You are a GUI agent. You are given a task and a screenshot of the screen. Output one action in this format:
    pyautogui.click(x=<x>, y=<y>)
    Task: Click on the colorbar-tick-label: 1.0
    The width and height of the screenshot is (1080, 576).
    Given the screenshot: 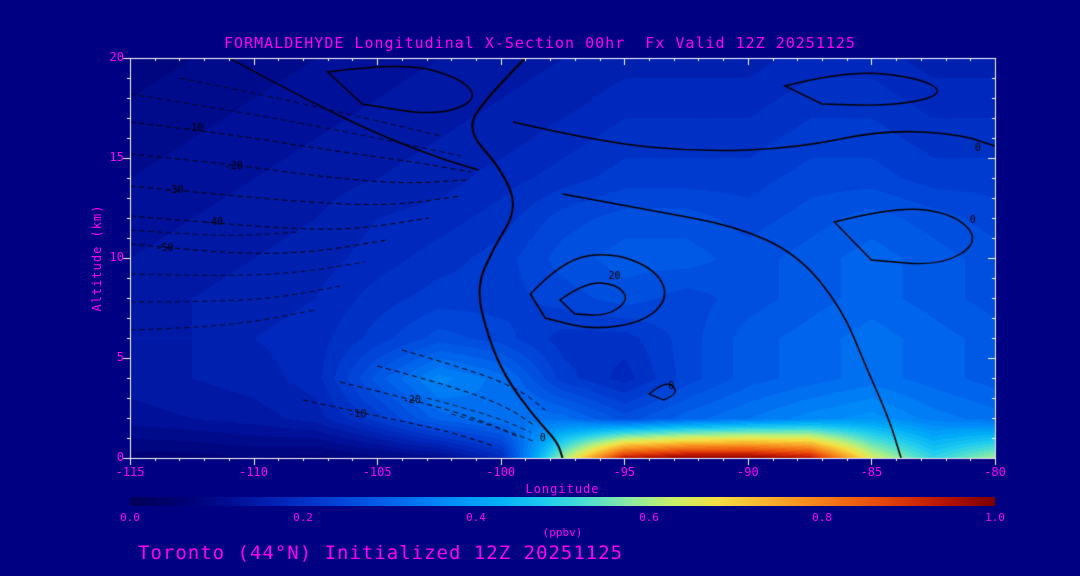 What is the action you would take?
    pyautogui.click(x=995, y=517)
    